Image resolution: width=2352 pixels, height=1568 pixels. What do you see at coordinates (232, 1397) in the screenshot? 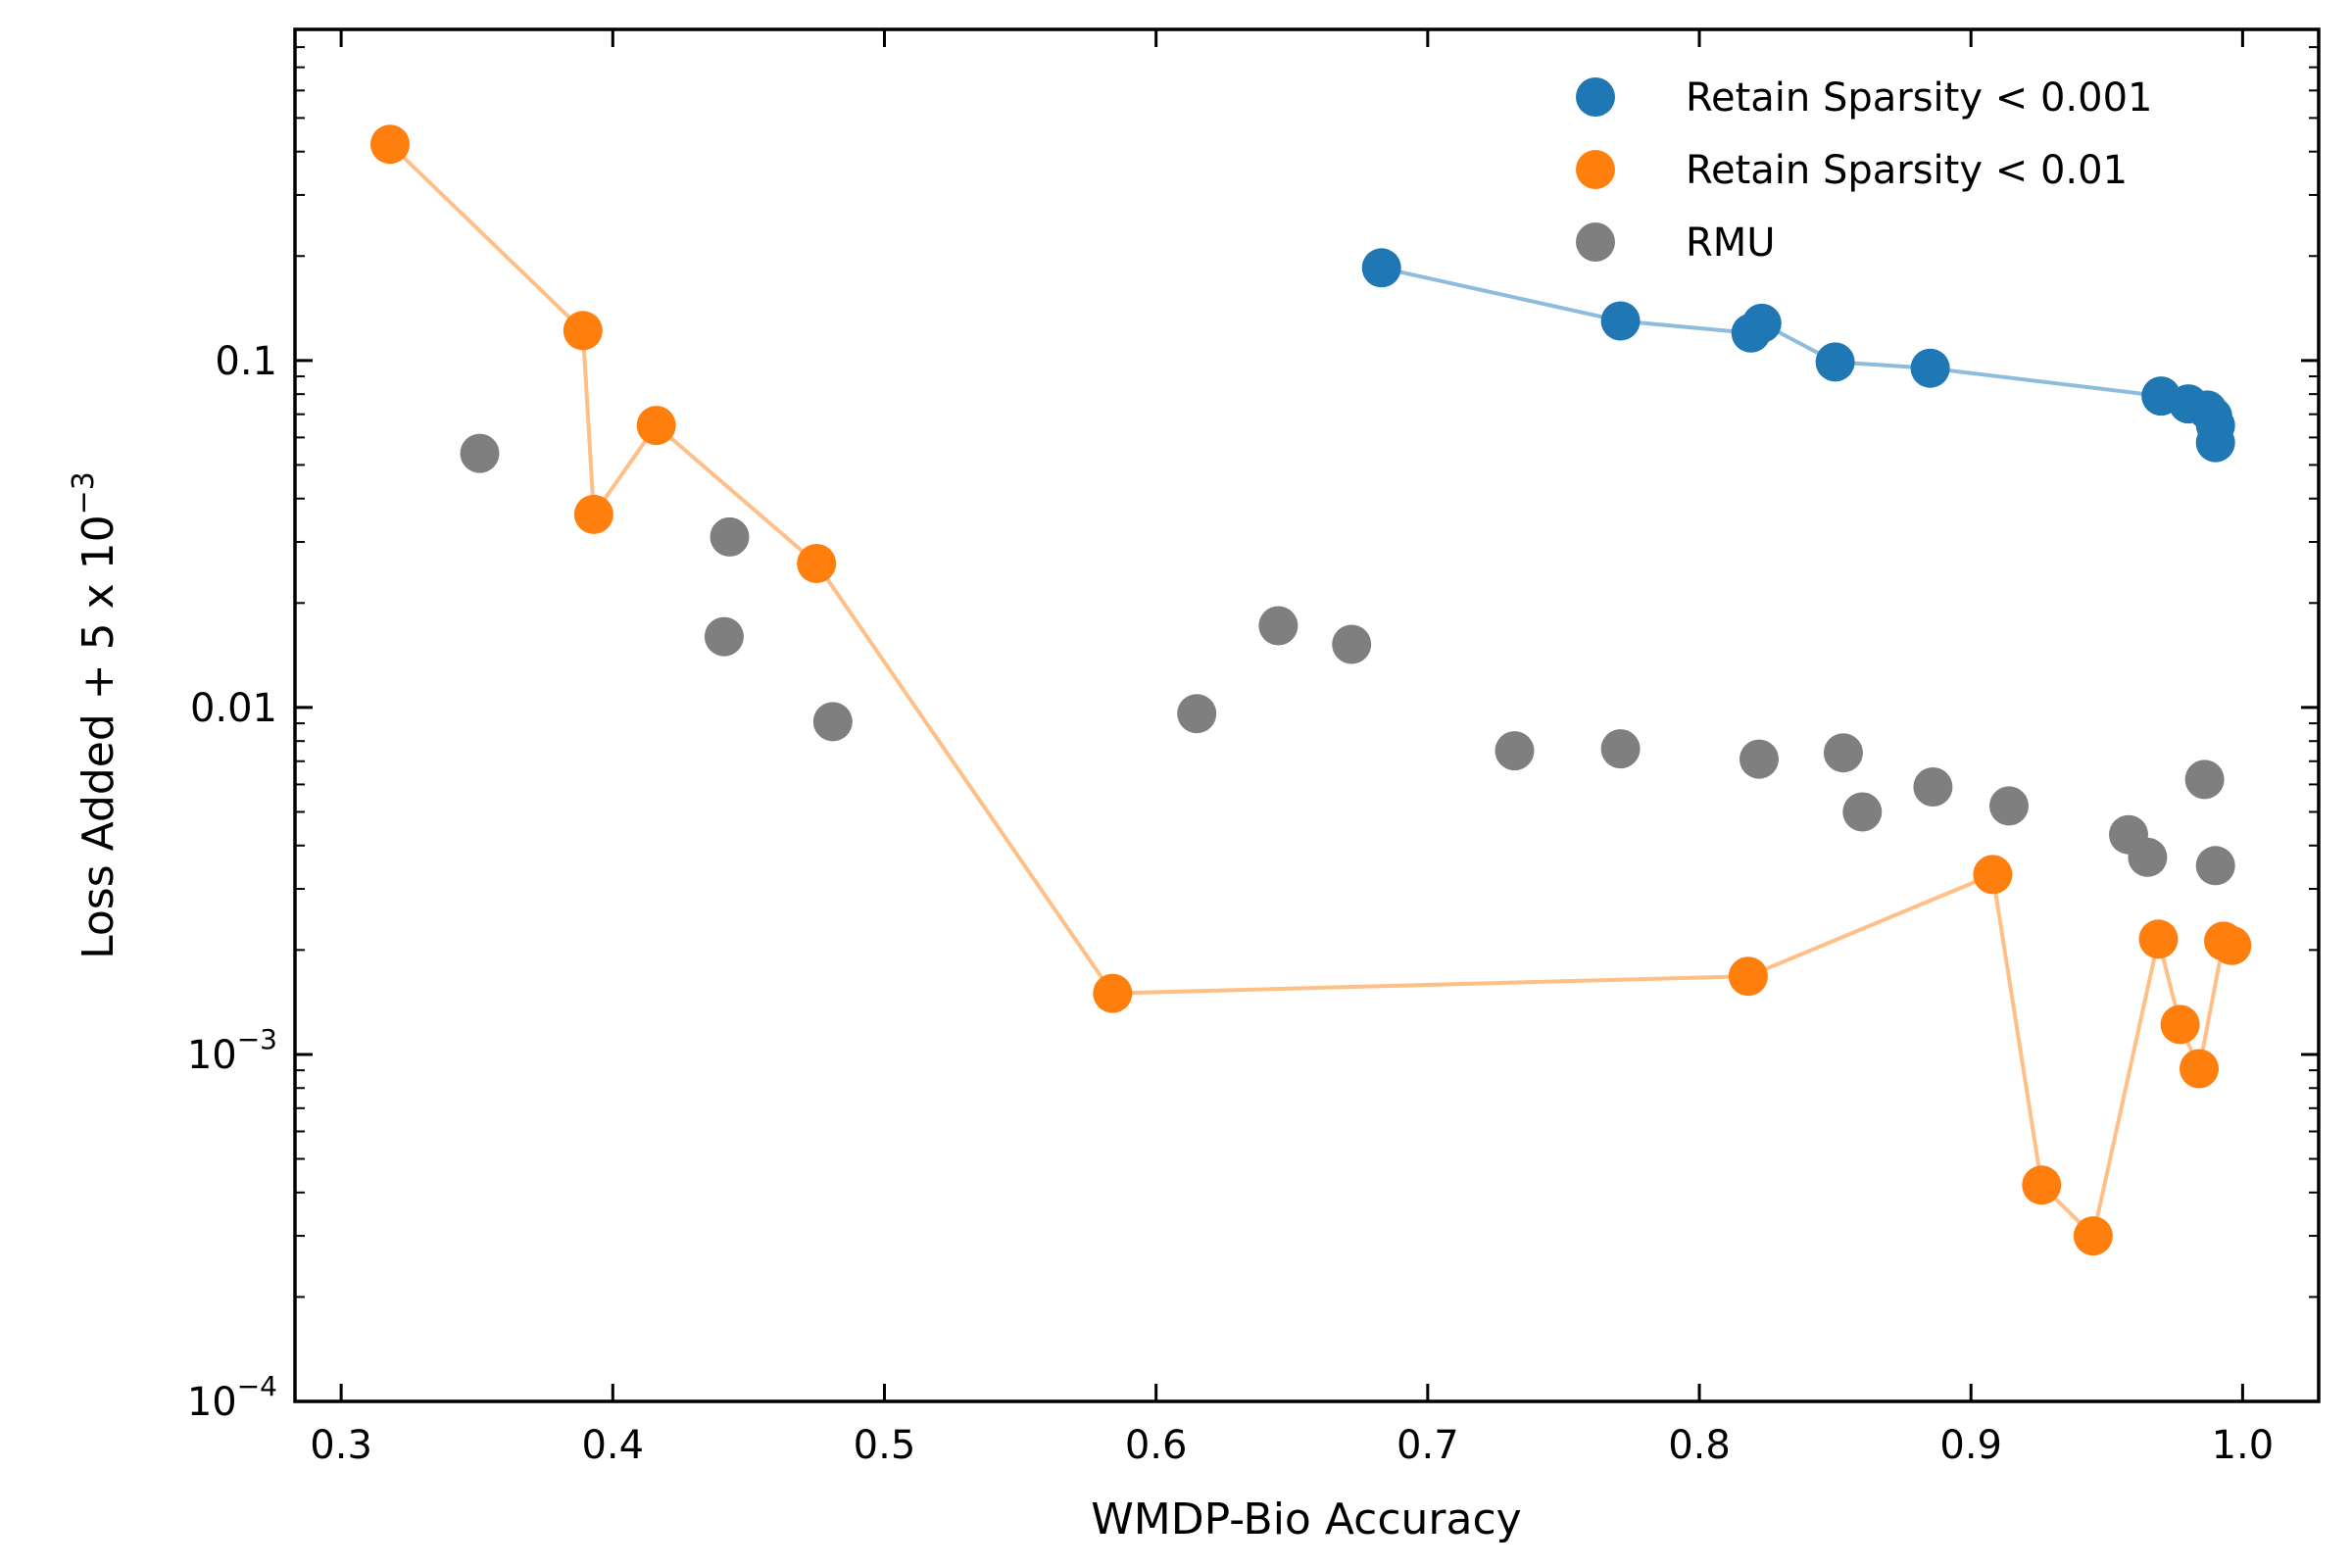
I see `y-tick-label: 10⁻⁴` at bounding box center [232, 1397].